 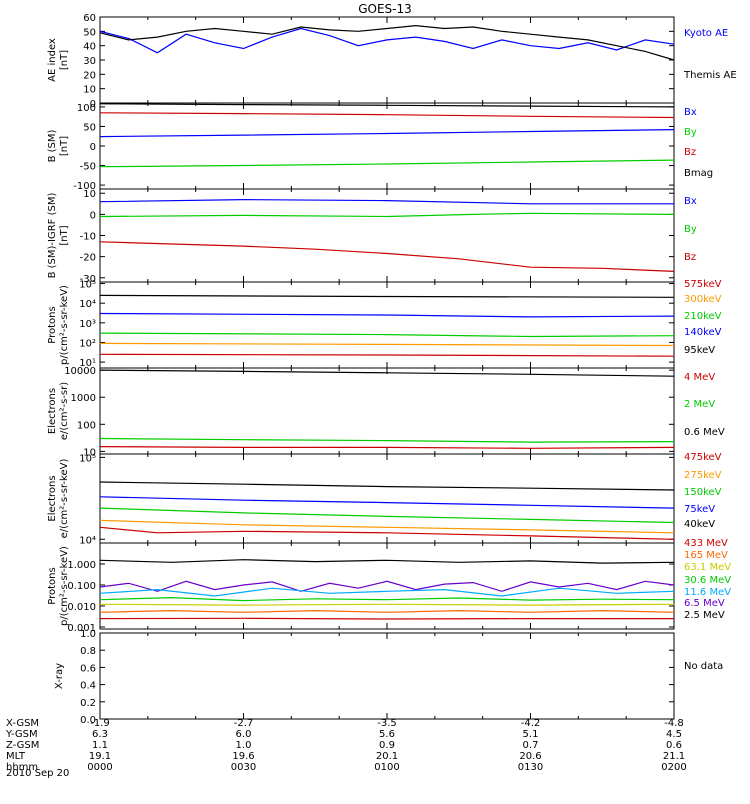 I want to click on y-tick-label: -50, so click(x=88, y=167).